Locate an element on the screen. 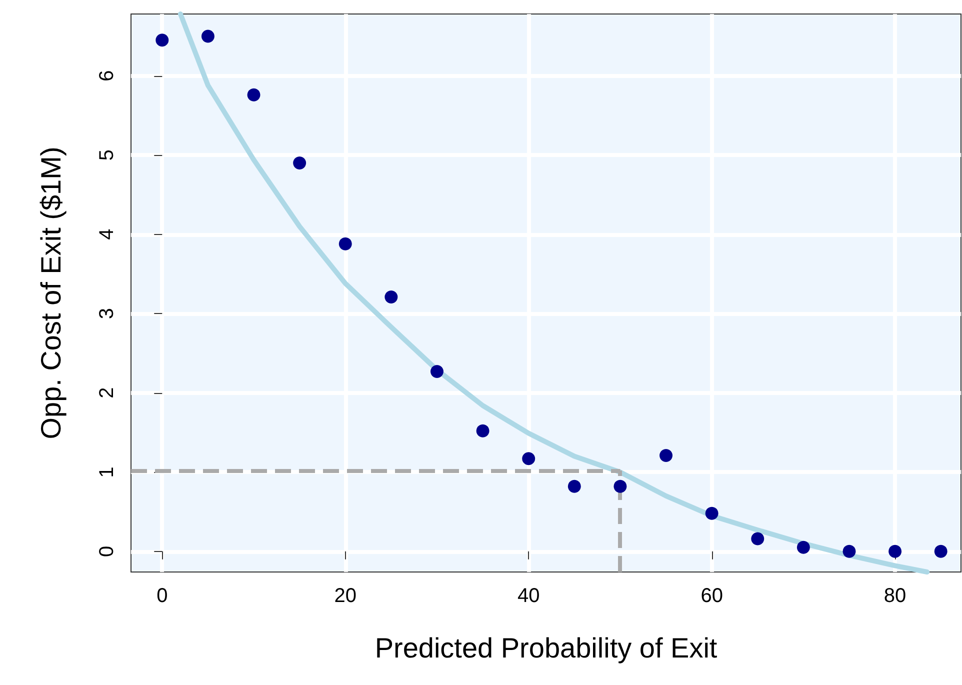 The width and height of the screenshot is (962, 685). y-tick-label: 0 is located at coordinates (107, 551).